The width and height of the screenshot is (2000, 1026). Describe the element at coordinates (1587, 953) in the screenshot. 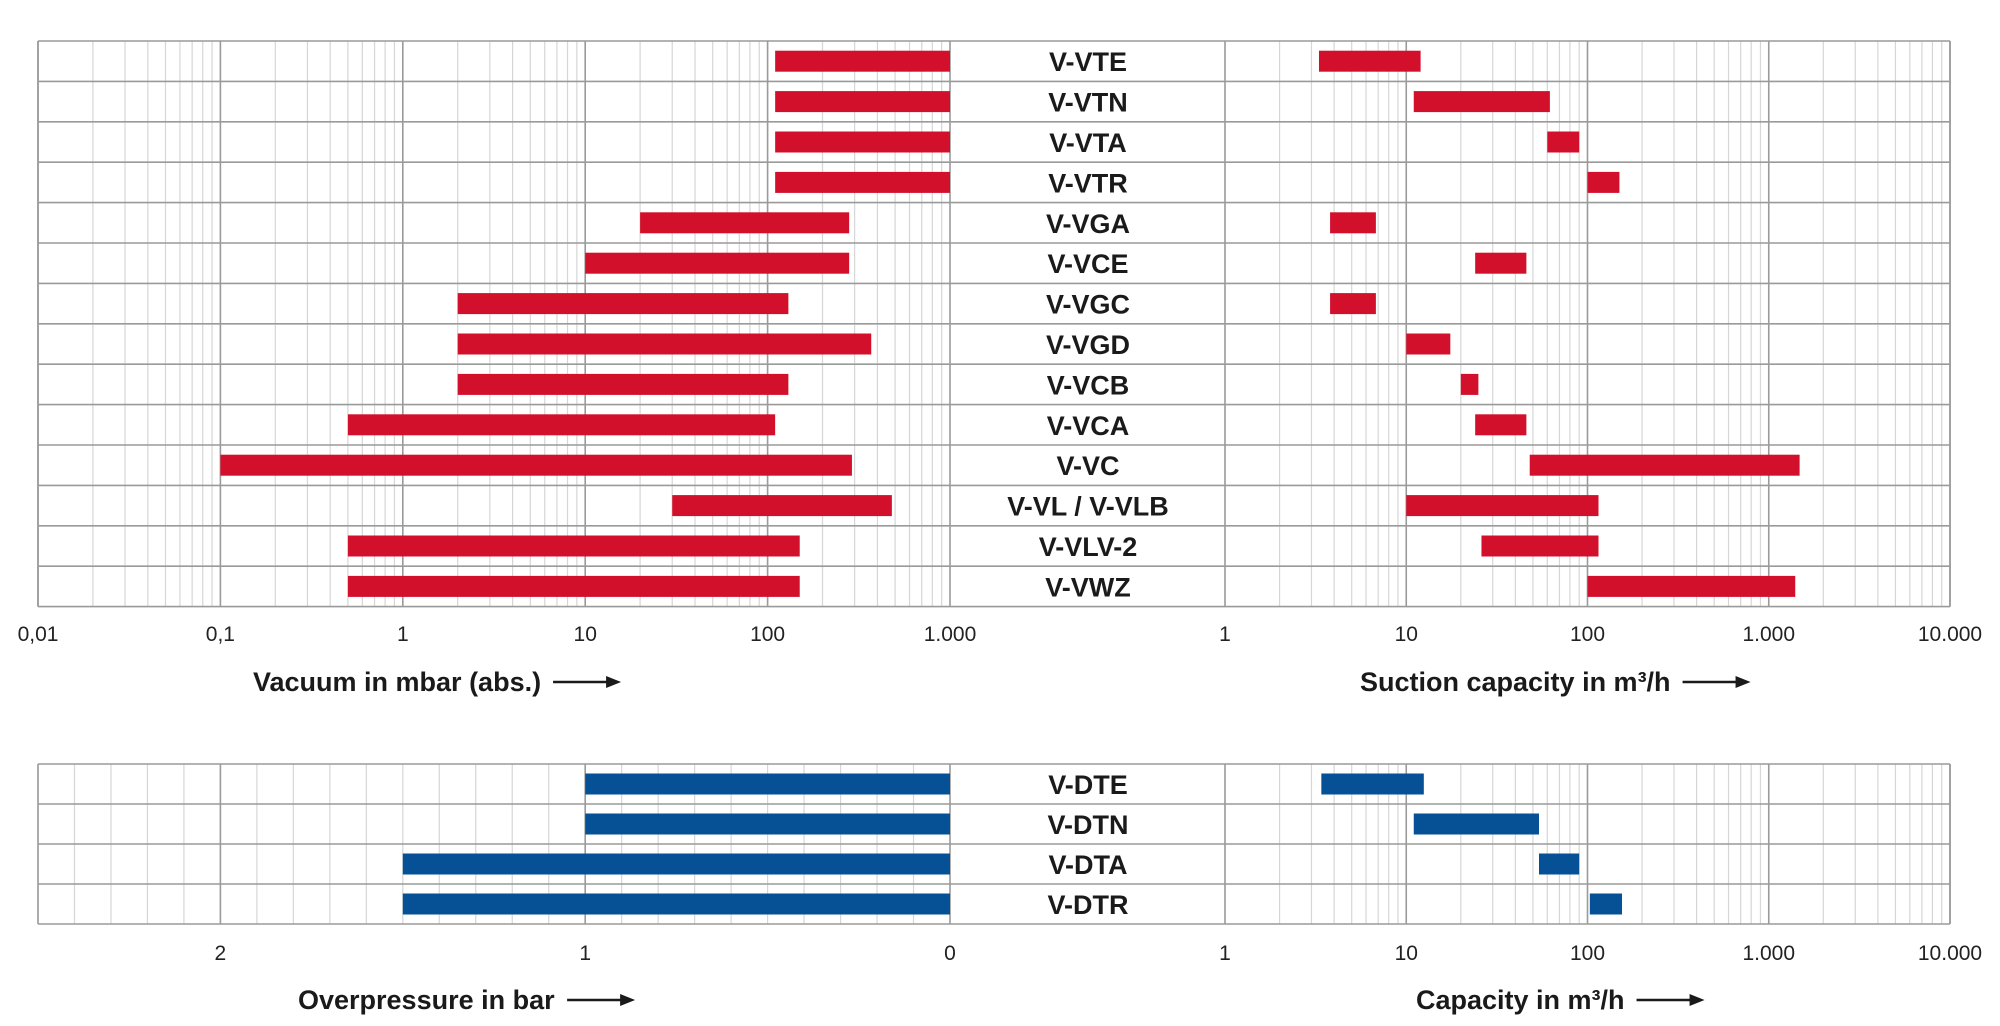

I see `capacity-tick-label: 100` at that location.